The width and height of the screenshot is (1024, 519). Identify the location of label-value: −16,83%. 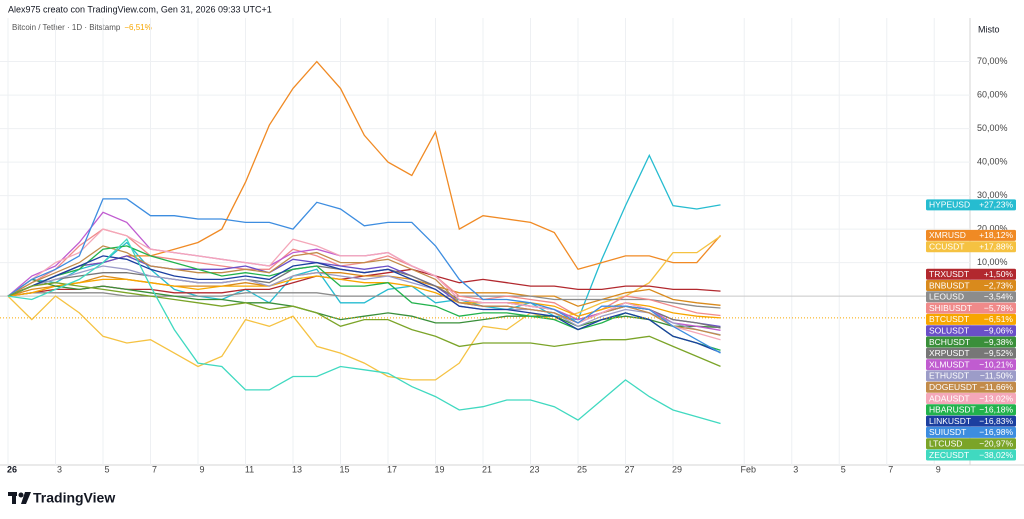
(996, 421).